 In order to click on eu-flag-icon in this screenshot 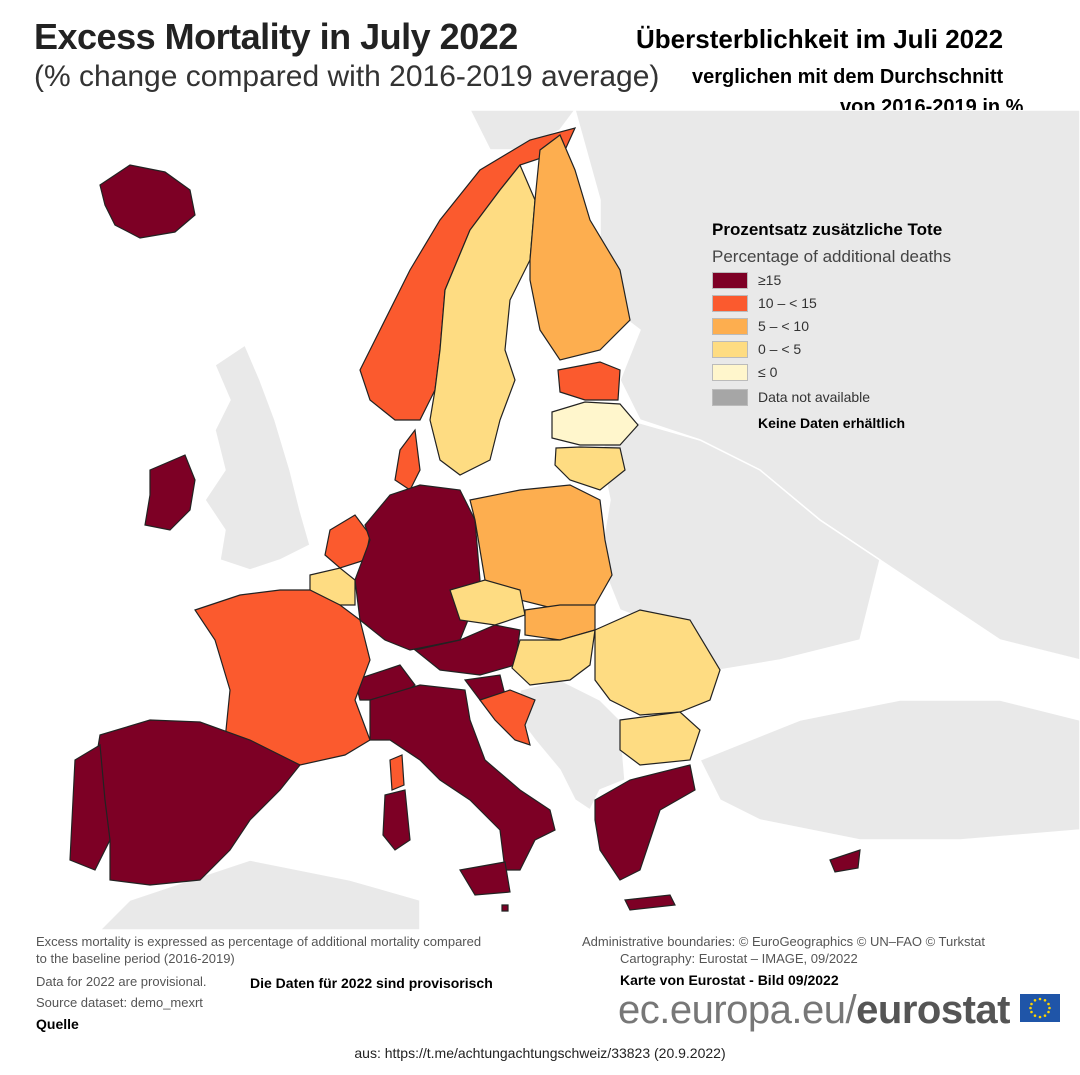, I will do `click(1040, 1008)`.